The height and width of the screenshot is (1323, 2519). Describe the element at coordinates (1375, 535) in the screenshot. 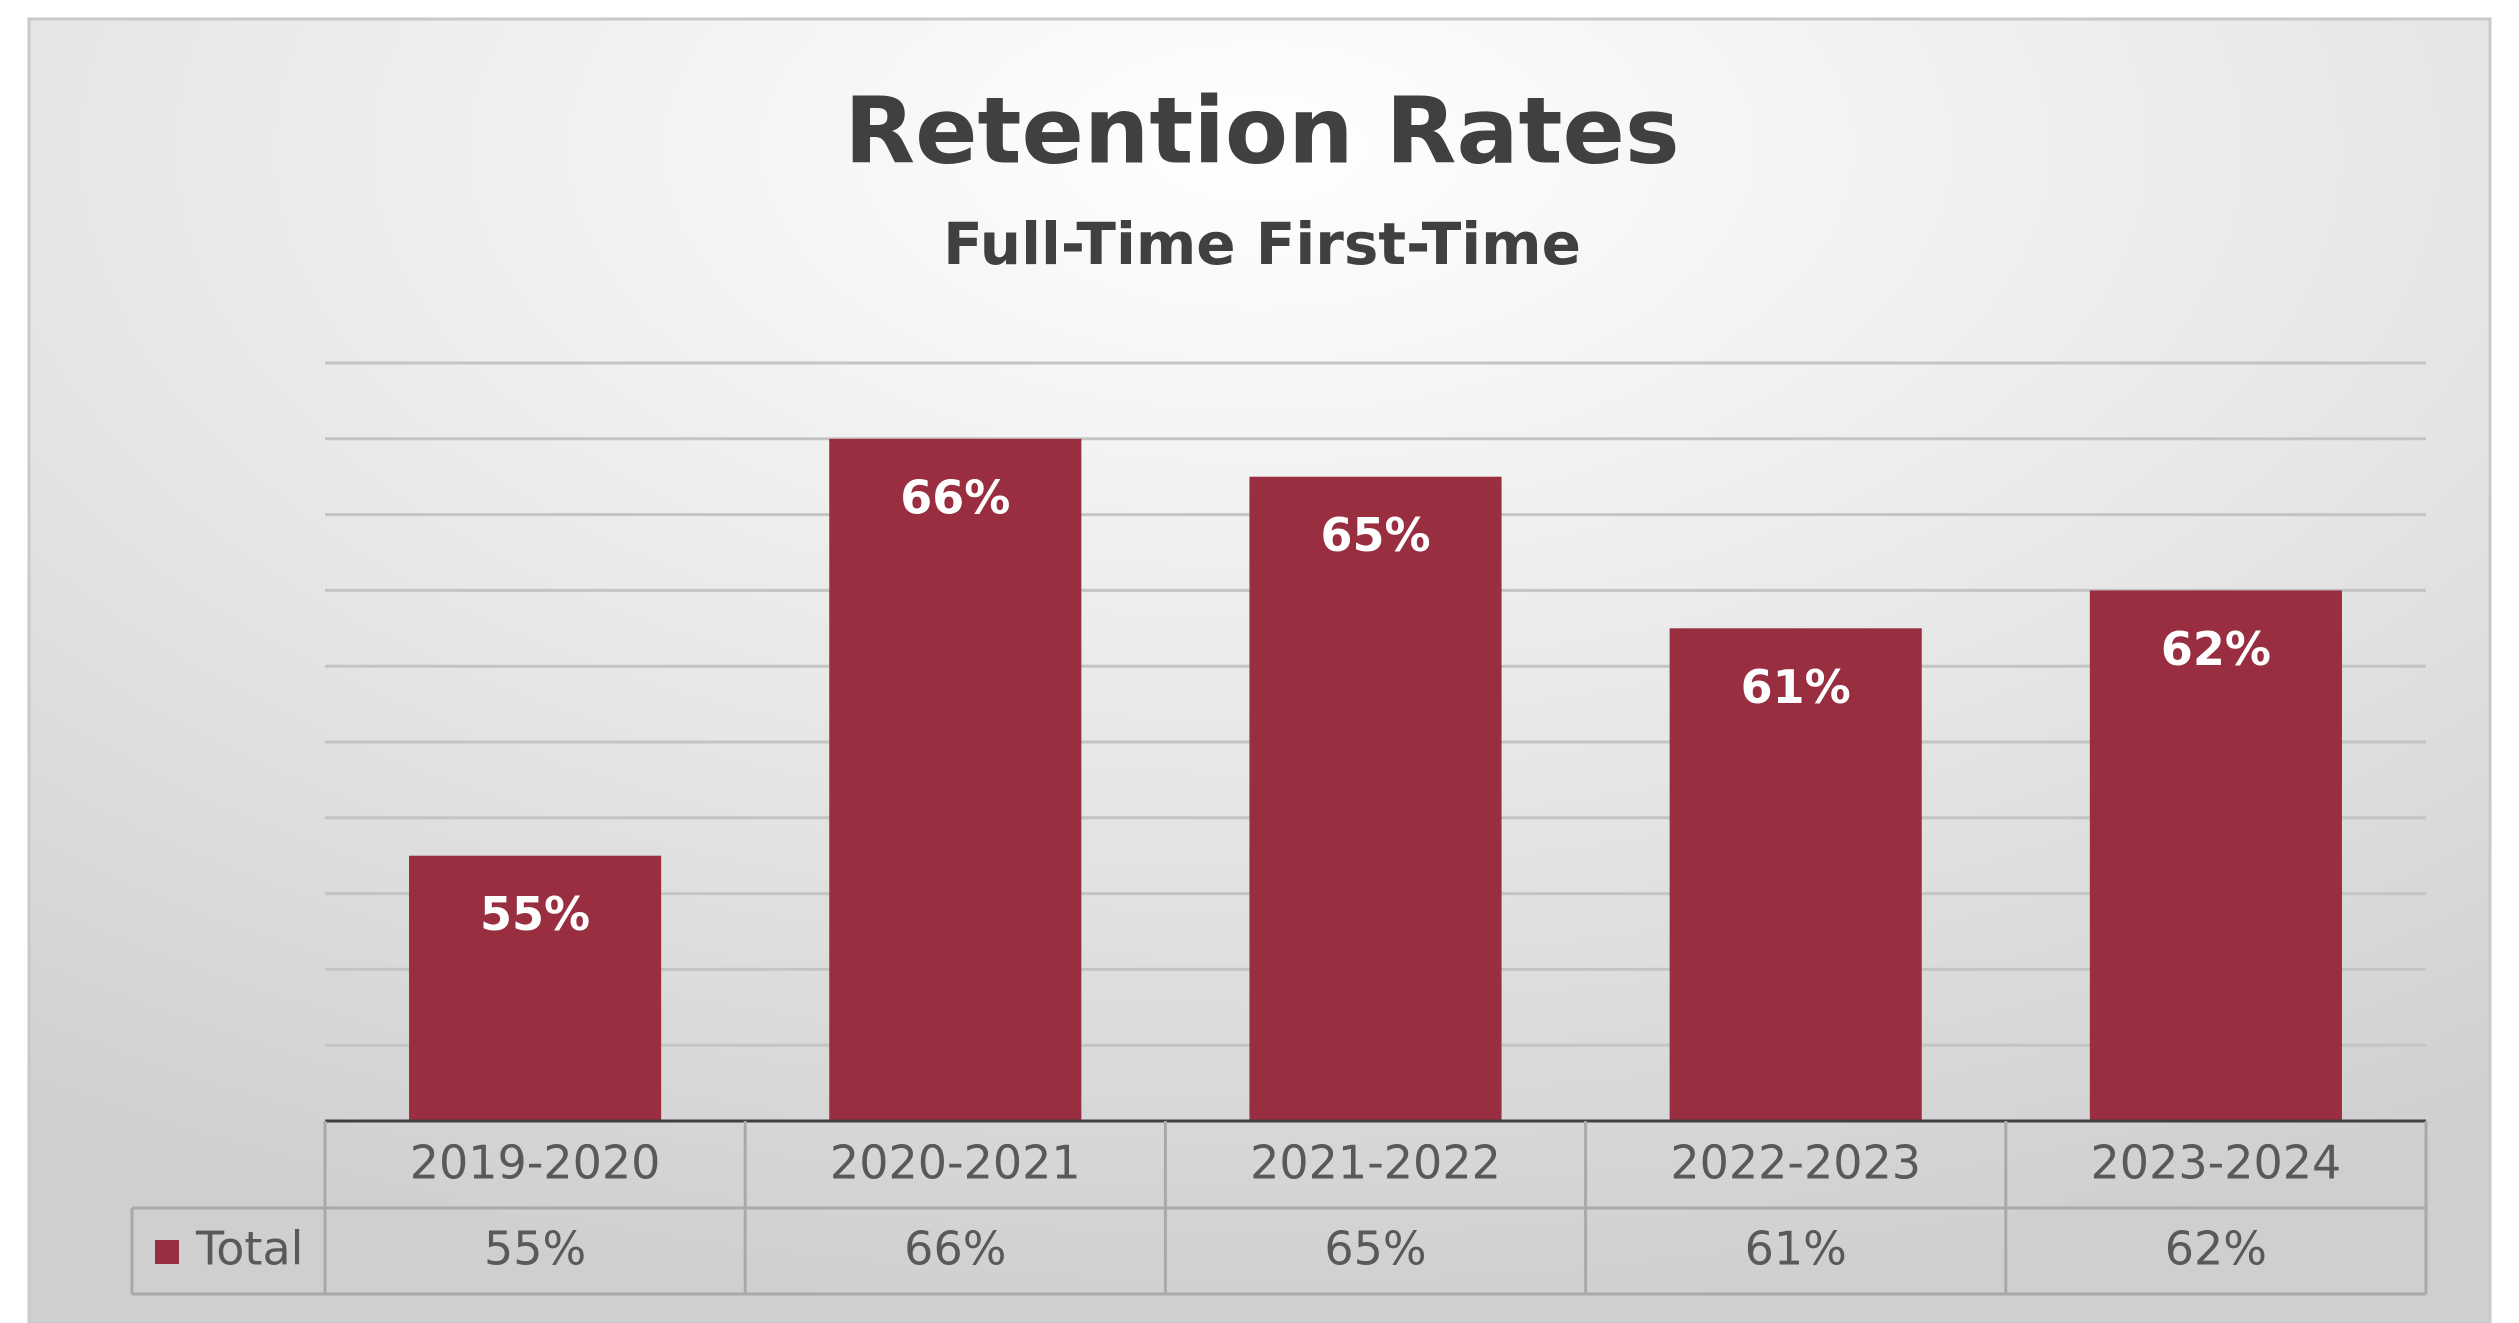

I see `data-label: 65%` at that location.